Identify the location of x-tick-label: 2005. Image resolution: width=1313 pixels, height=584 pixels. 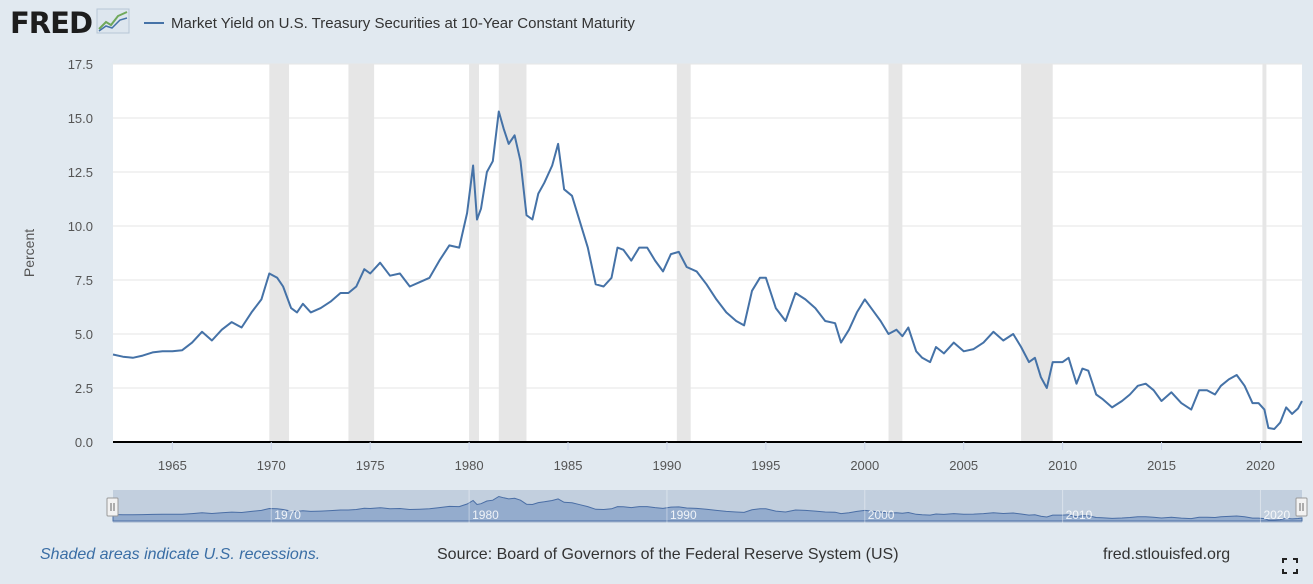
(963, 465).